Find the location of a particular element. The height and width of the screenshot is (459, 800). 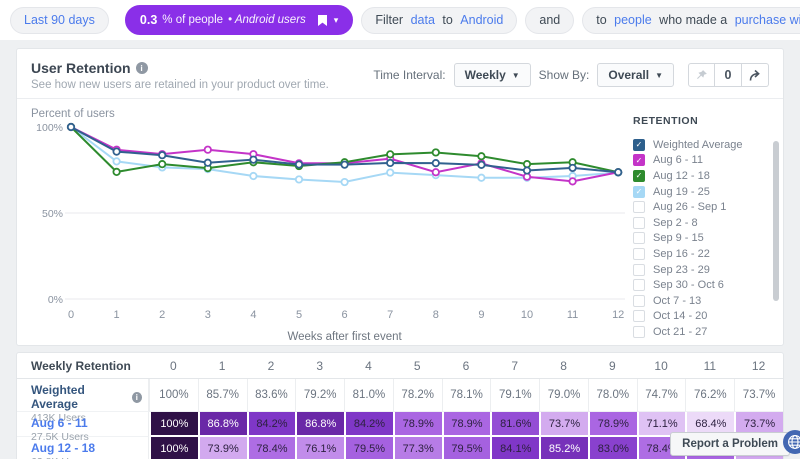

legend-title: RETENTION is located at coordinates (666, 121).